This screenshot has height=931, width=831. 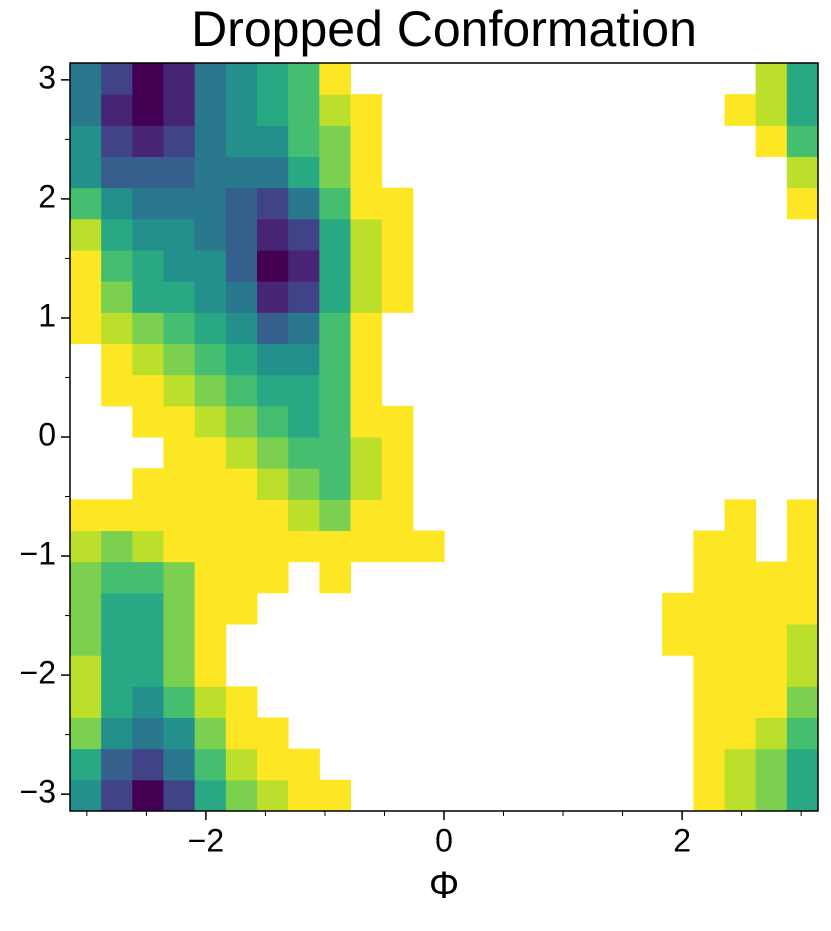 I want to click on y-tick-label: −2, so click(x=38, y=673).